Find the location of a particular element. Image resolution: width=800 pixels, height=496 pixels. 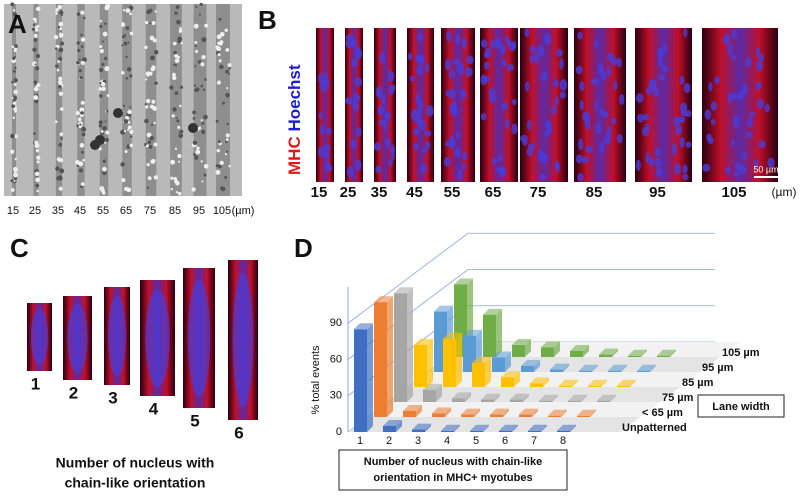

lane-label: 25 is located at coordinates (348, 192).